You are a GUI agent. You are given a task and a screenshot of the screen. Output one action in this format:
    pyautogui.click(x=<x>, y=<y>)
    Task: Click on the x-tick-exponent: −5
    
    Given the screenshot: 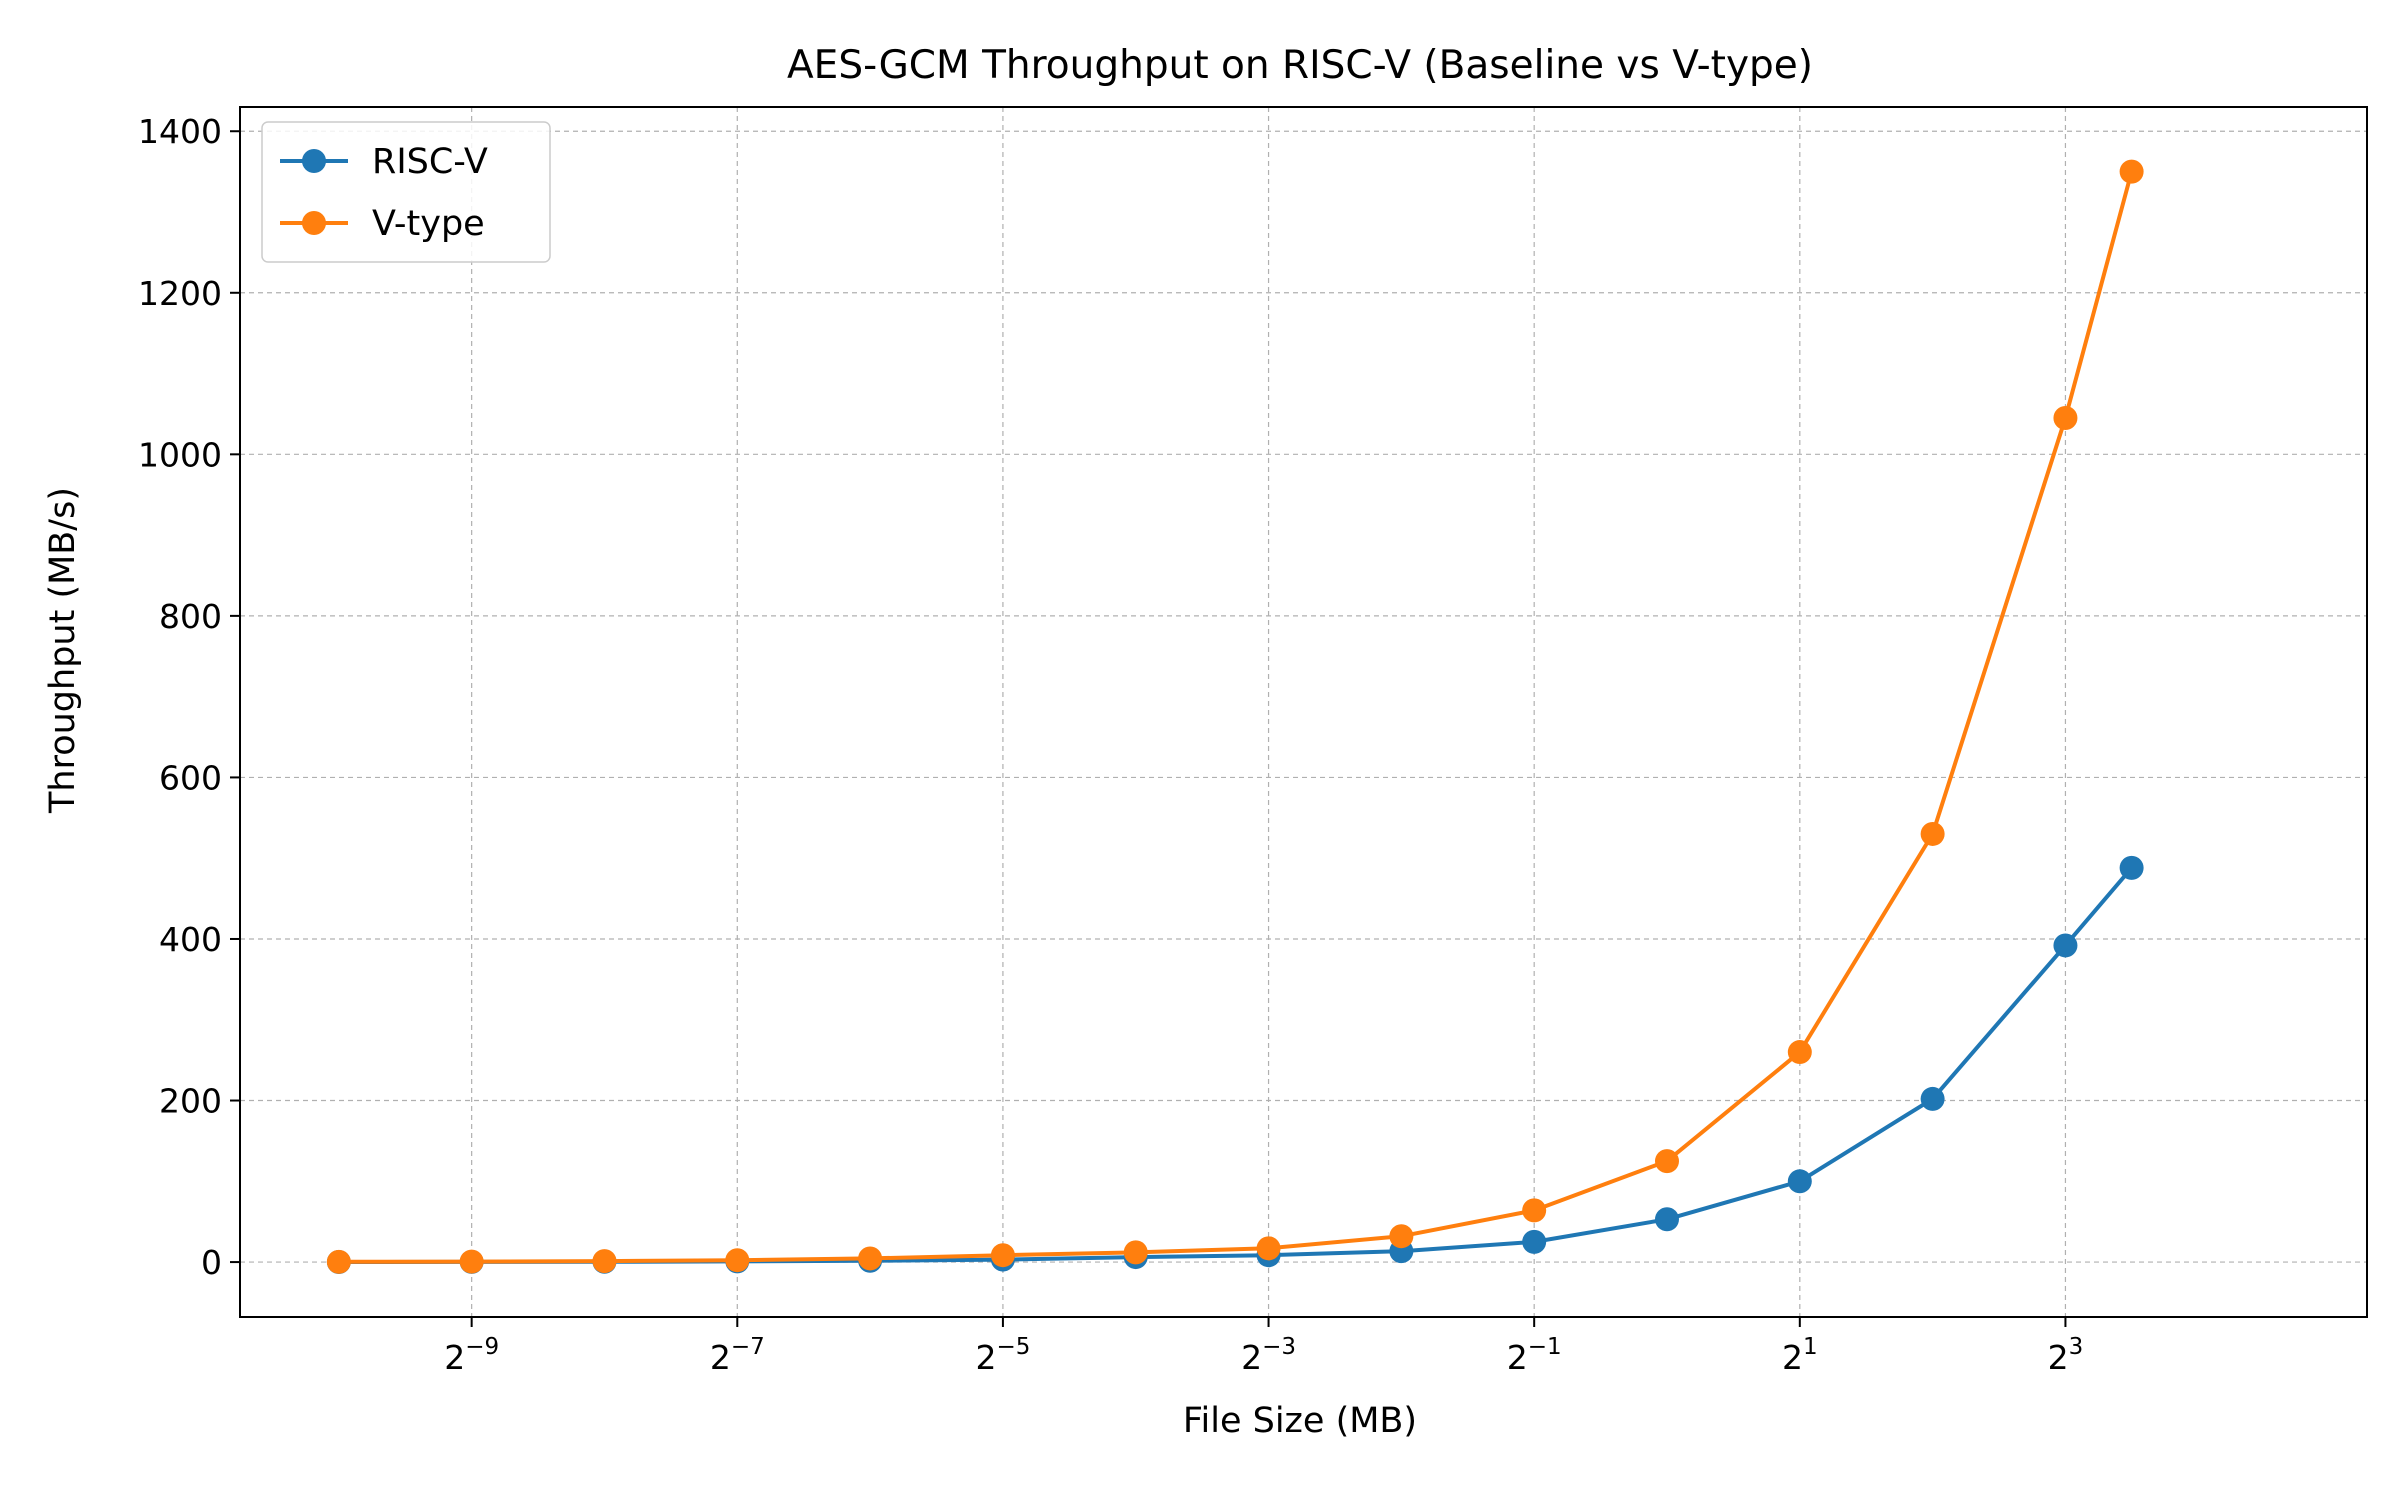 What is the action you would take?
    pyautogui.click(x=1013, y=1347)
    